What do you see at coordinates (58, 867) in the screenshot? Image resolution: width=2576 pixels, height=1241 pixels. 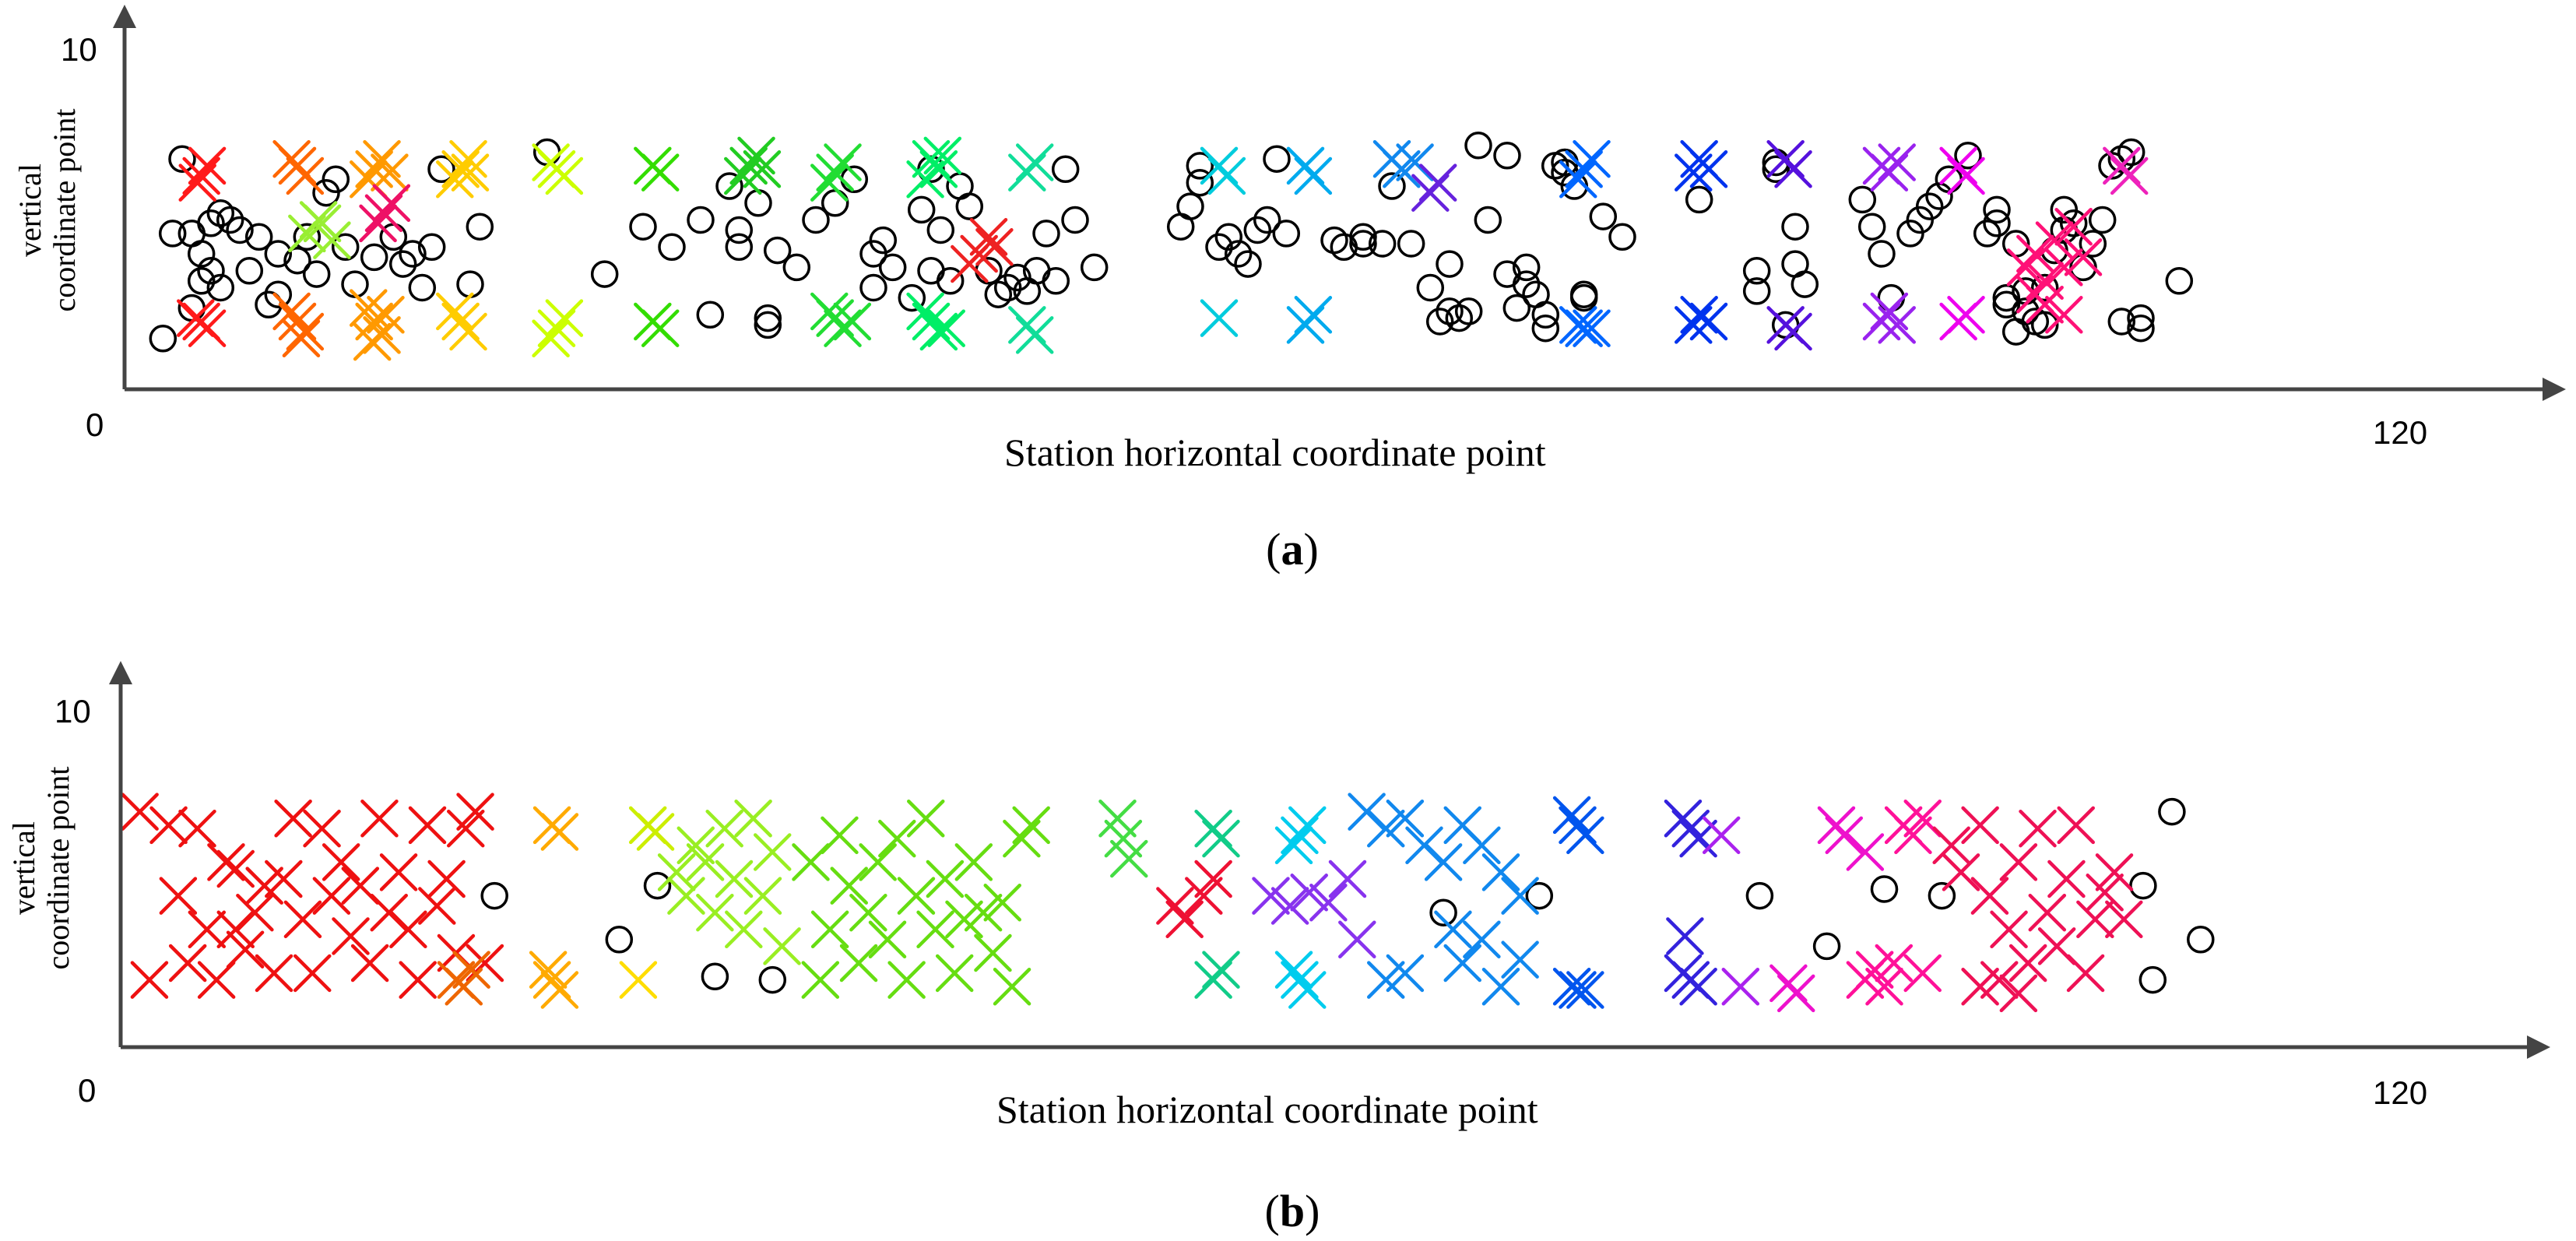 I see `y-axis-label-b-line2: coordinate point` at bounding box center [58, 867].